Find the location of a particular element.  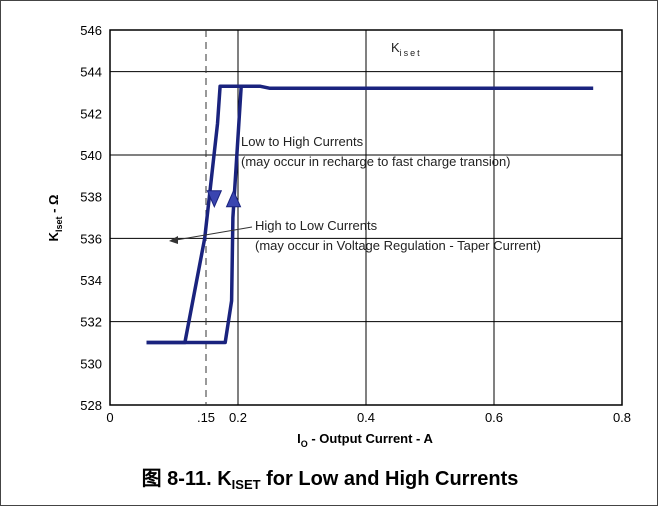

arrow-marker-up is located at coordinates (233, 198).